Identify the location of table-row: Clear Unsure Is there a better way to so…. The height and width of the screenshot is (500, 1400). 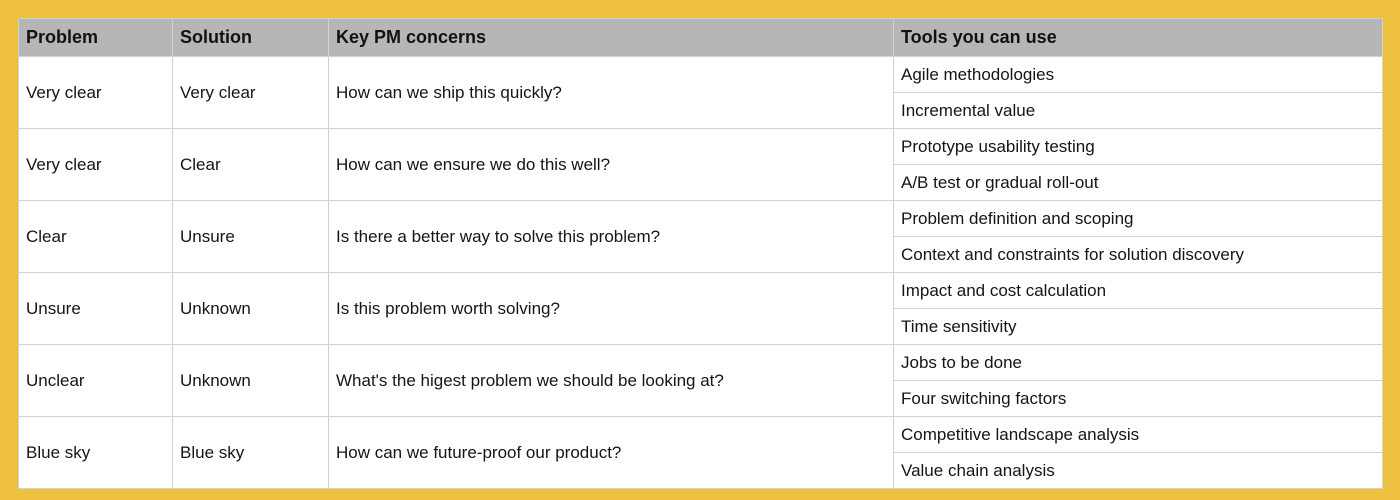
(700, 236).